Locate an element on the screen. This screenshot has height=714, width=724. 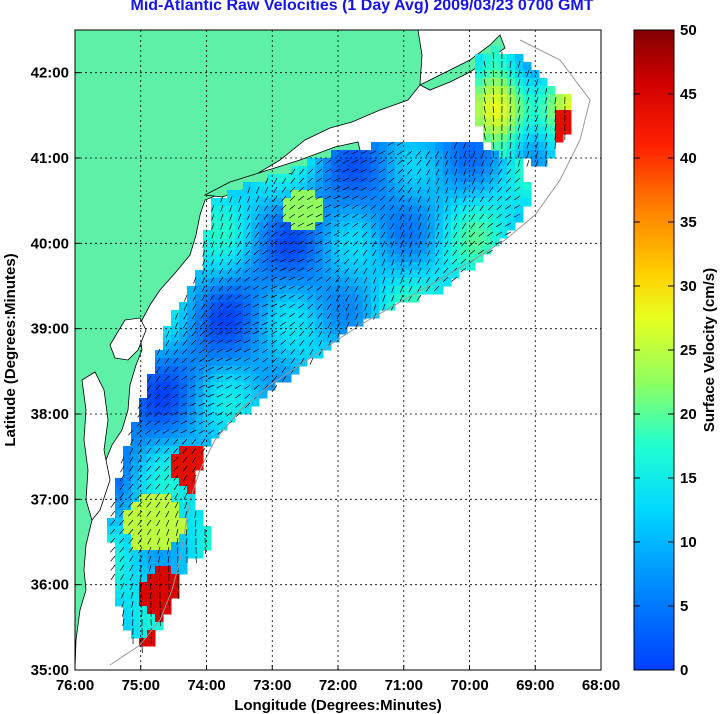
x-tick-label: 73:00 is located at coordinates (272, 685).